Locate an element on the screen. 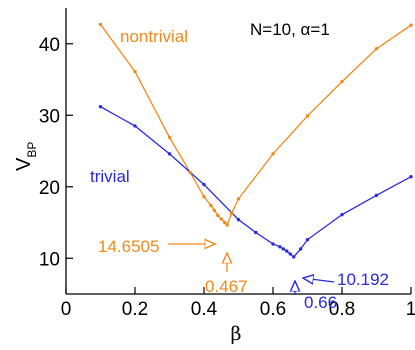 This screenshot has height=350, width=415. x-tick-label: 0.6 is located at coordinates (273, 309).